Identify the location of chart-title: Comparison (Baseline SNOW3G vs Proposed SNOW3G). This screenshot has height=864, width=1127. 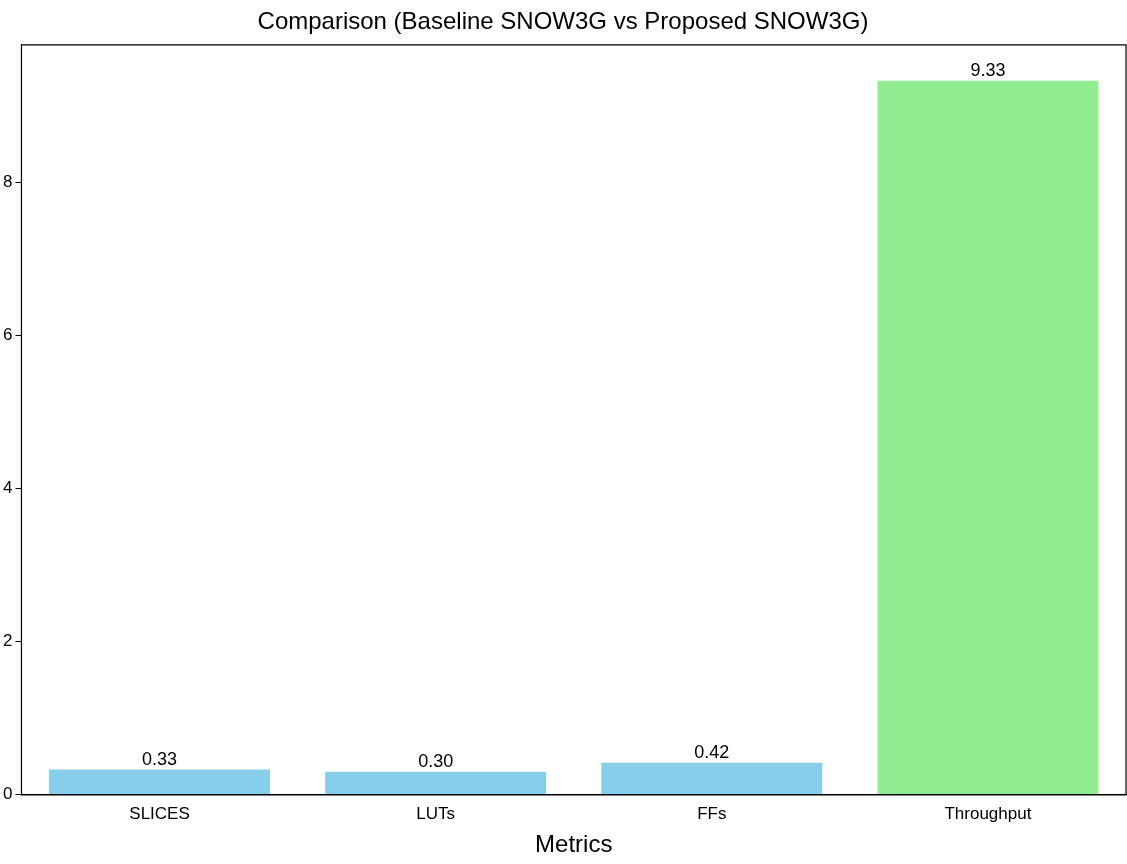
(563, 21).